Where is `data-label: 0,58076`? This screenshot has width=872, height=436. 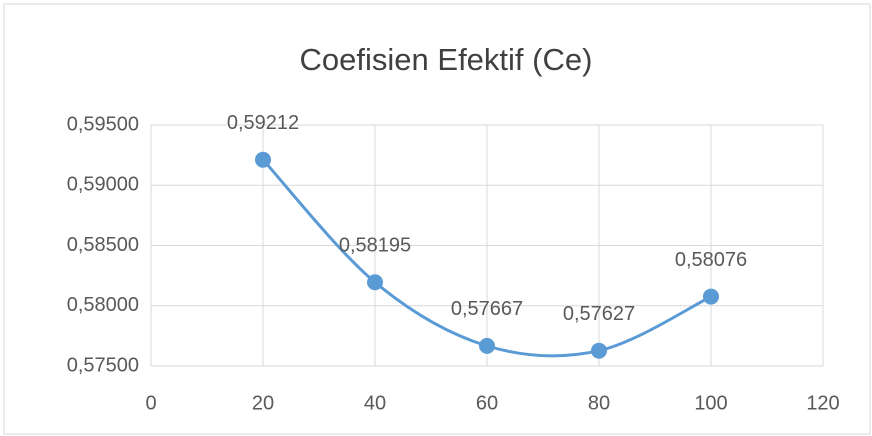
data-label: 0,58076 is located at coordinates (711, 260).